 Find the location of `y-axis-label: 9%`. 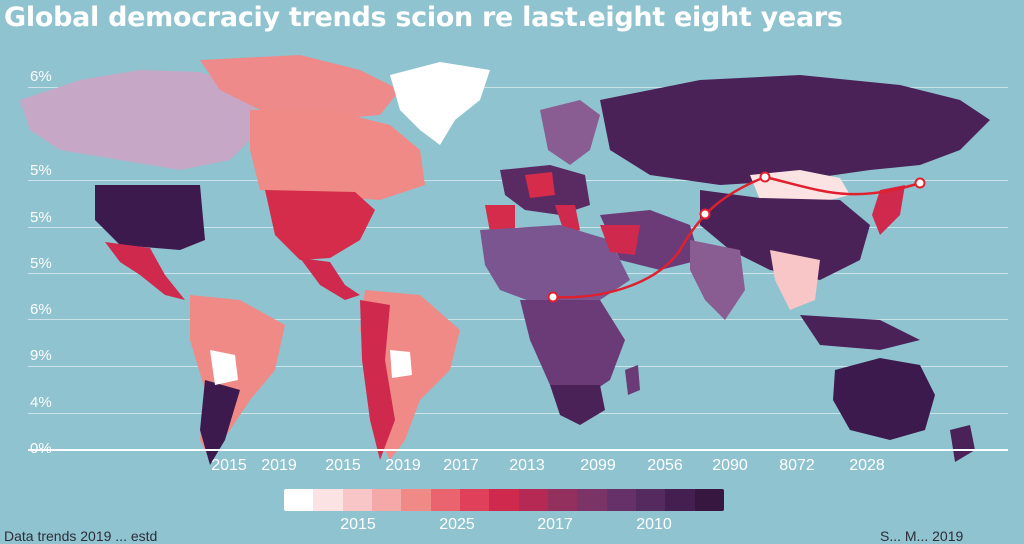

y-axis-label: 9% is located at coordinates (41, 355).